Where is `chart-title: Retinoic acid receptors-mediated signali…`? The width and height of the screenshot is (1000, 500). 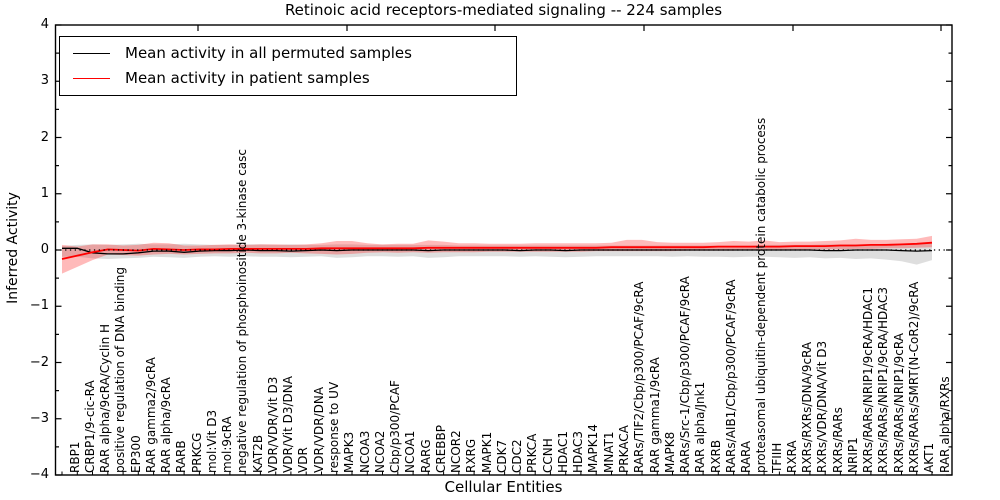 chart-title: Retinoic acid receptors-mediated signali… is located at coordinates (503, 10).